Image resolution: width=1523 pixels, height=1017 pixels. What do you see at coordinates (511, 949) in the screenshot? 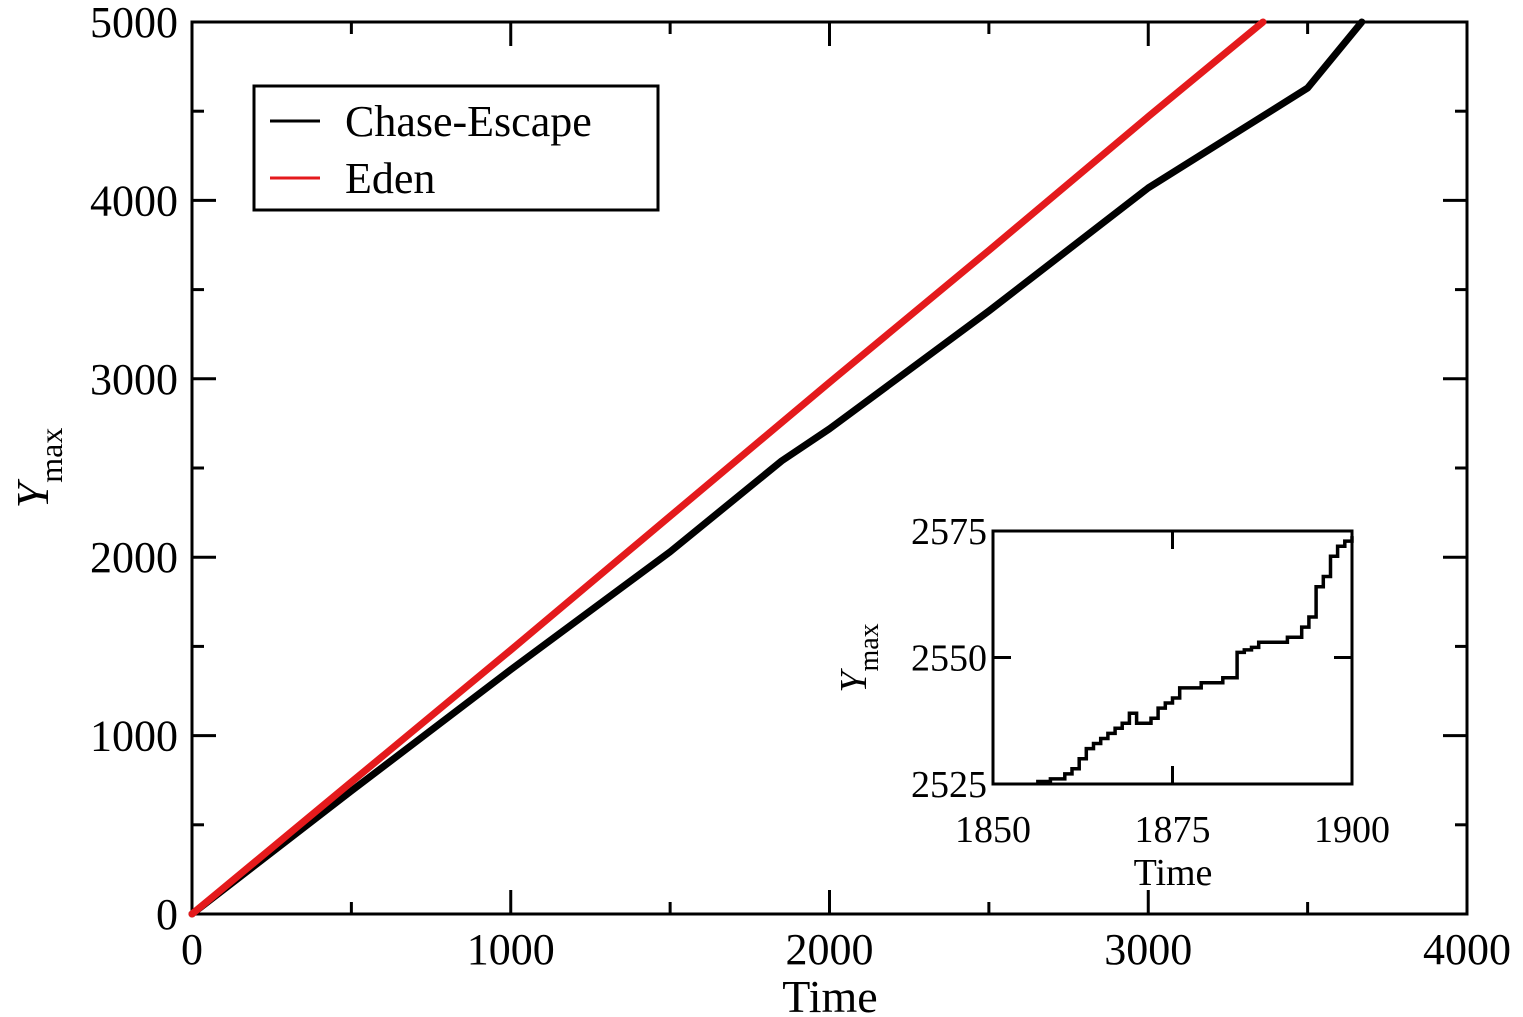
I see `x-tick-label: 1000` at bounding box center [511, 949].